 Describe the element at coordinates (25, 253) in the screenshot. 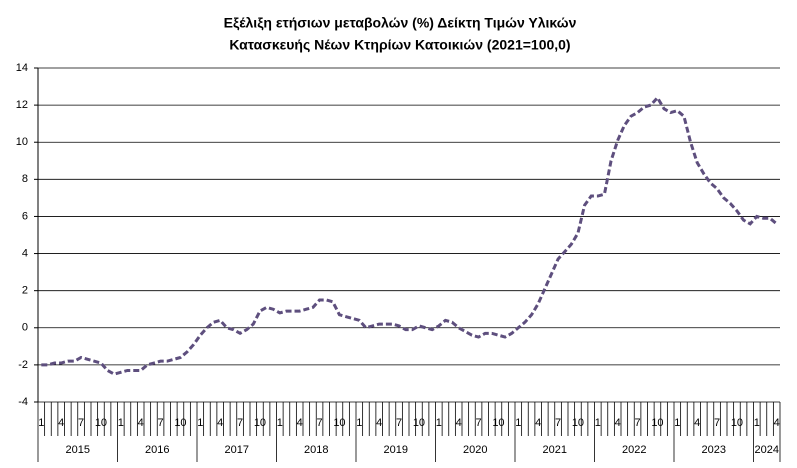

I see `y-tick-label: 4` at that location.